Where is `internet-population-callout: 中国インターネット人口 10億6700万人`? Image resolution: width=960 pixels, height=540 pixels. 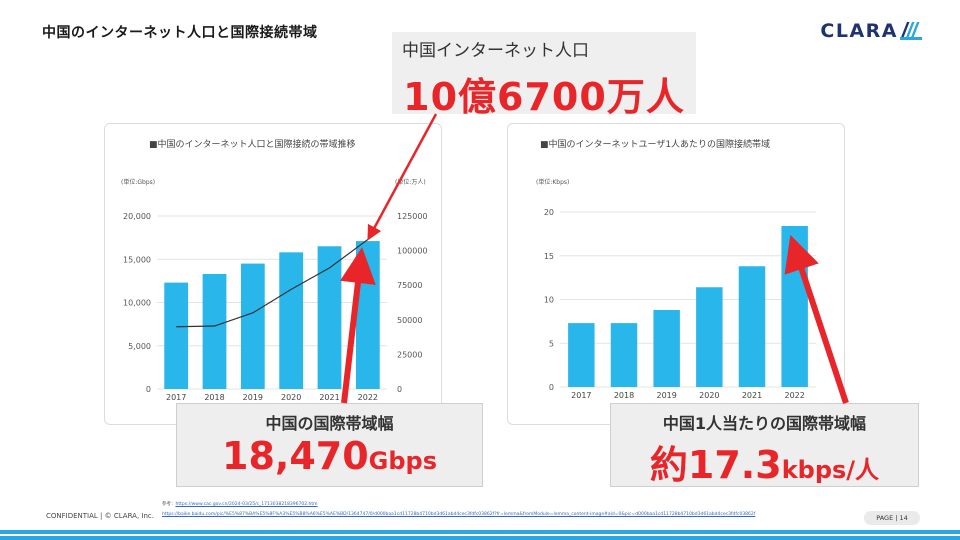
internet-population-callout: 中国インターネット人口 10億6700万人 is located at coordinates (544, 75).